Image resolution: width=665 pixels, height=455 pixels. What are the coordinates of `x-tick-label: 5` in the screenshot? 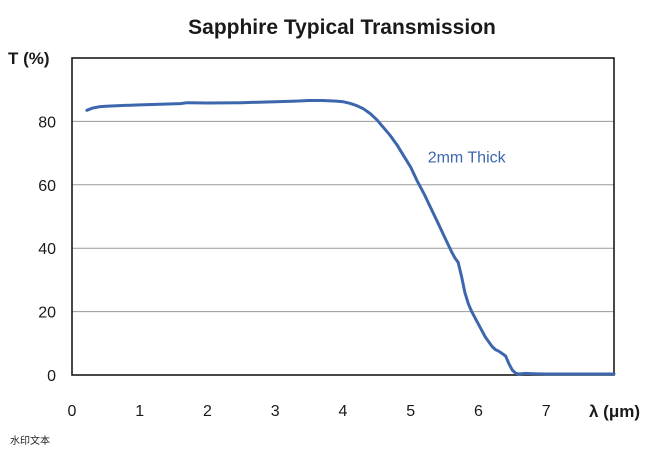 It's located at (410, 411).